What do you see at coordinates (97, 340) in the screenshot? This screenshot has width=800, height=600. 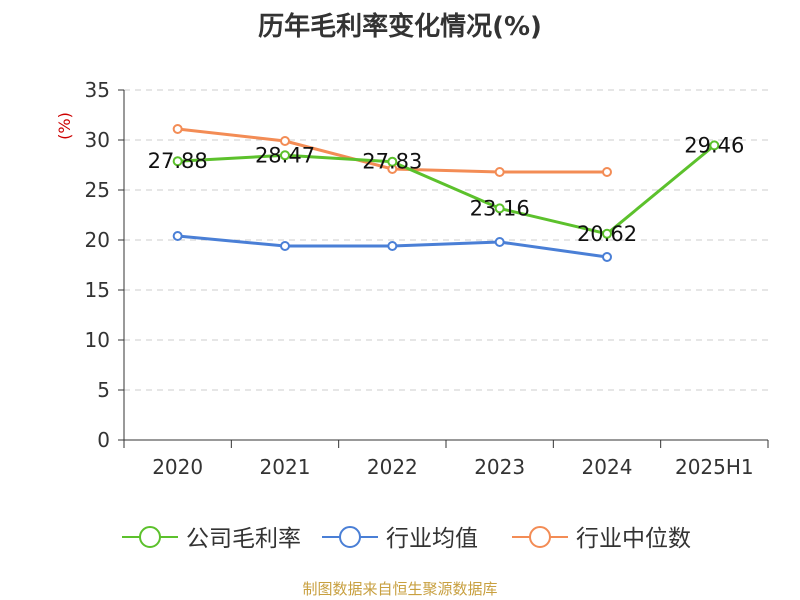 I see `y-tick-label: 10` at bounding box center [97, 340].